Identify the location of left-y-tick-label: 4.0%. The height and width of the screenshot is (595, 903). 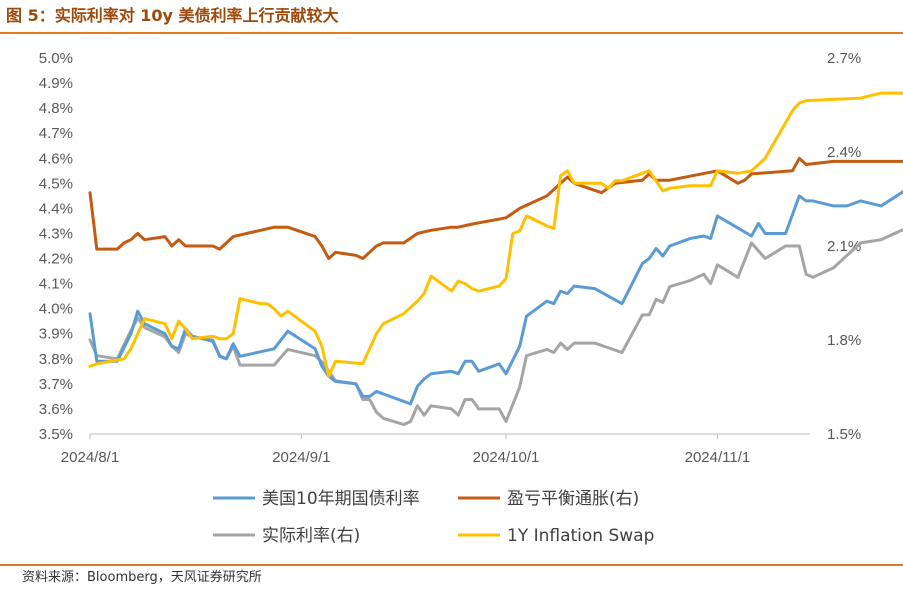
(56, 309).